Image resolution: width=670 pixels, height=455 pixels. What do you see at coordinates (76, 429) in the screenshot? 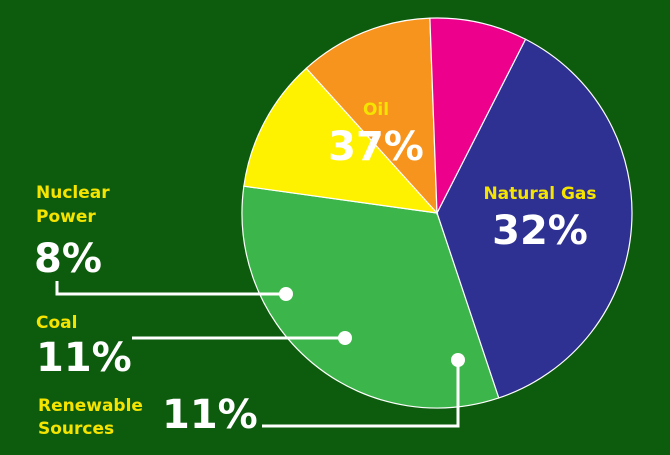
I see `slice-label-renewable-line2: Sources` at bounding box center [76, 429].